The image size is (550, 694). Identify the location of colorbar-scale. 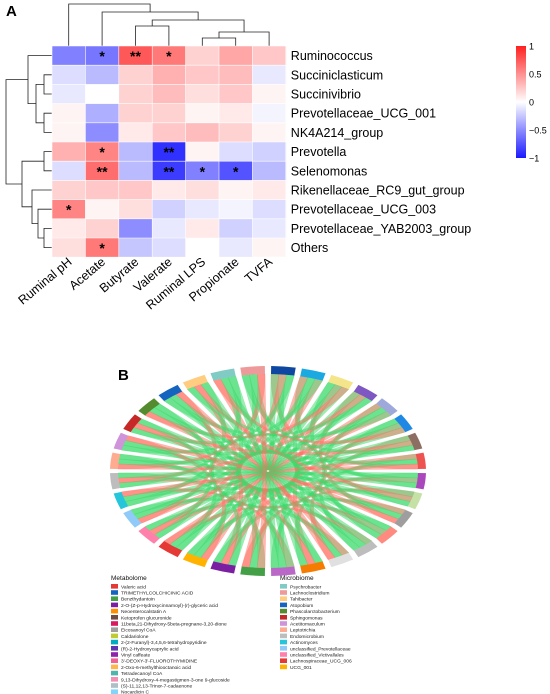
(521, 102).